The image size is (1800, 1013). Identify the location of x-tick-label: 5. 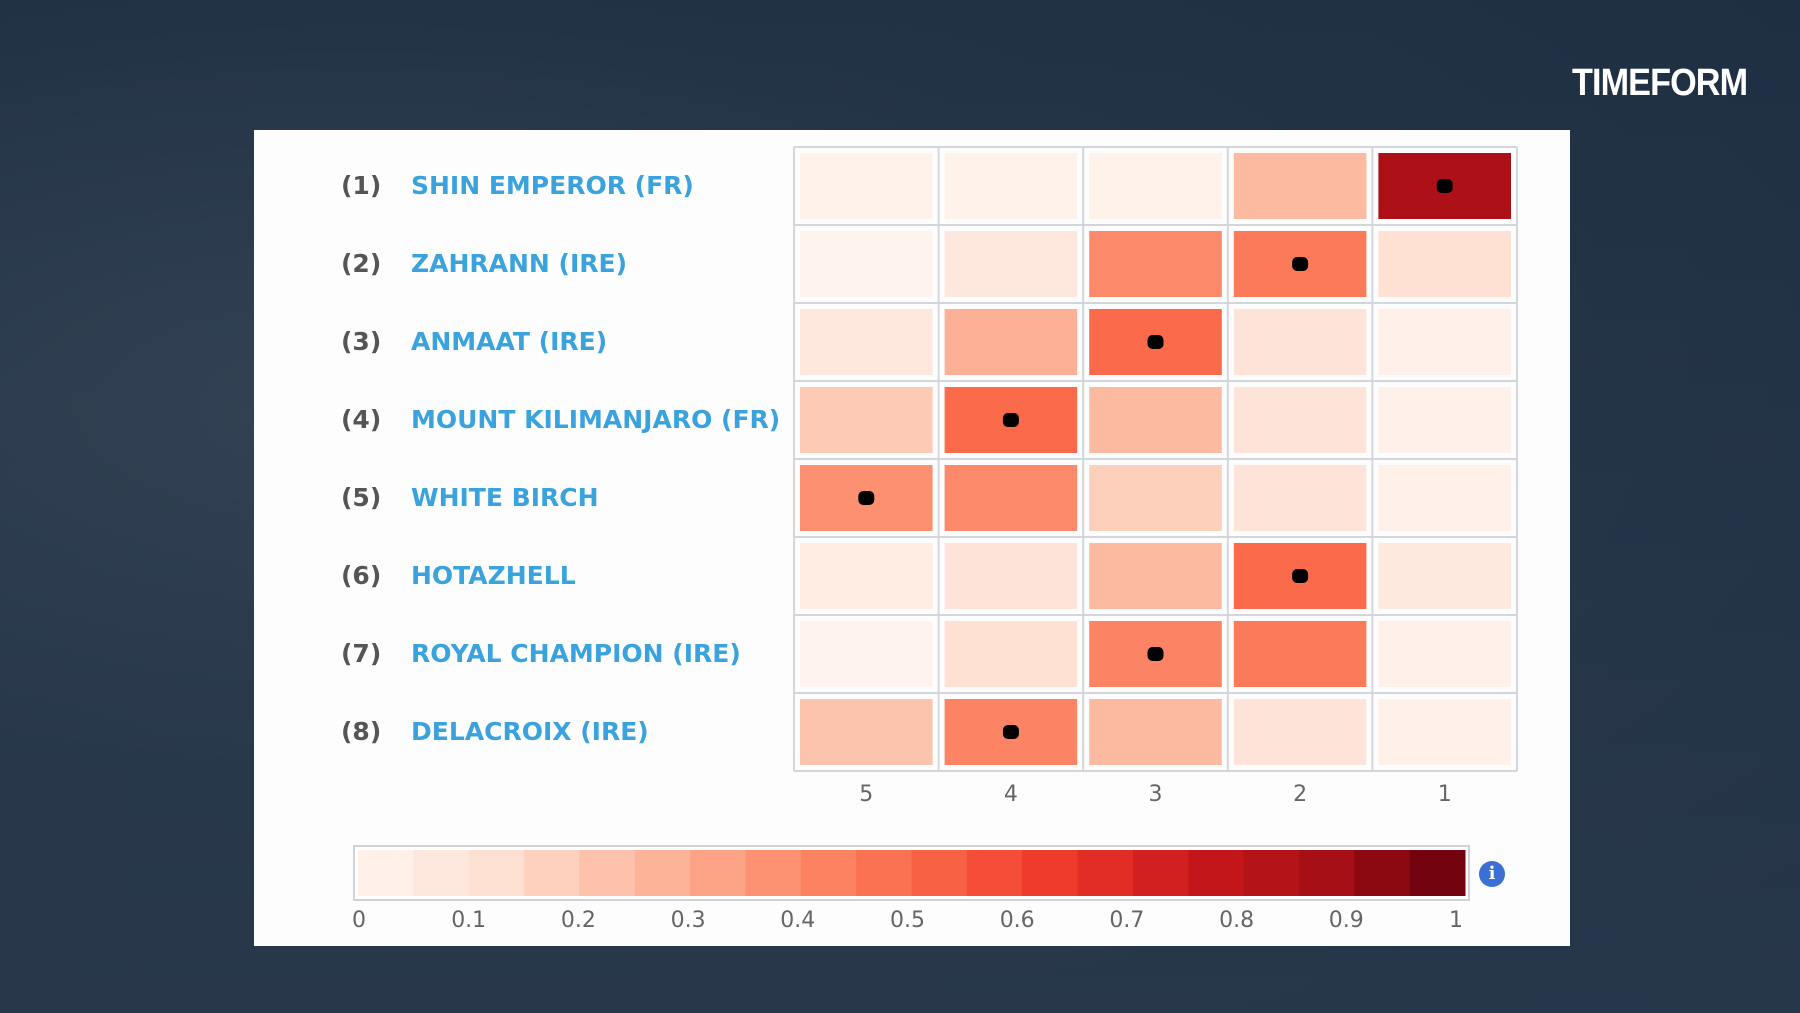
(866, 794).